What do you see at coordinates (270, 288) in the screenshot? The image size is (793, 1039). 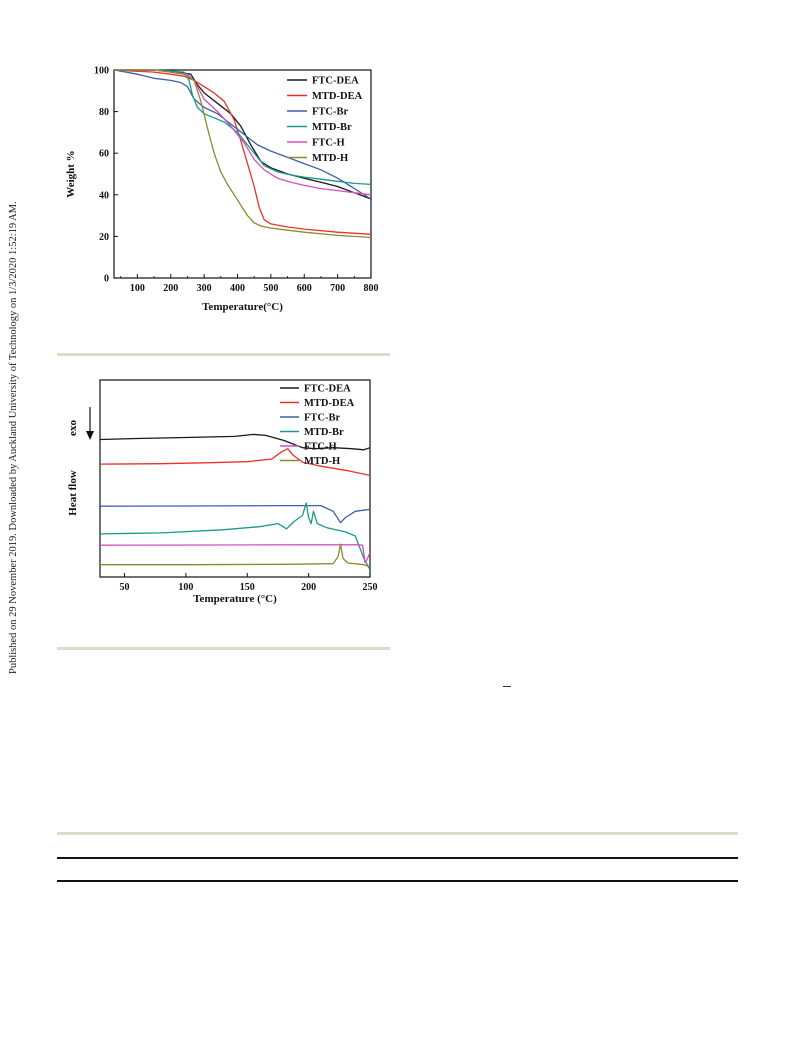 I see `x-tick-label: 500` at bounding box center [270, 288].